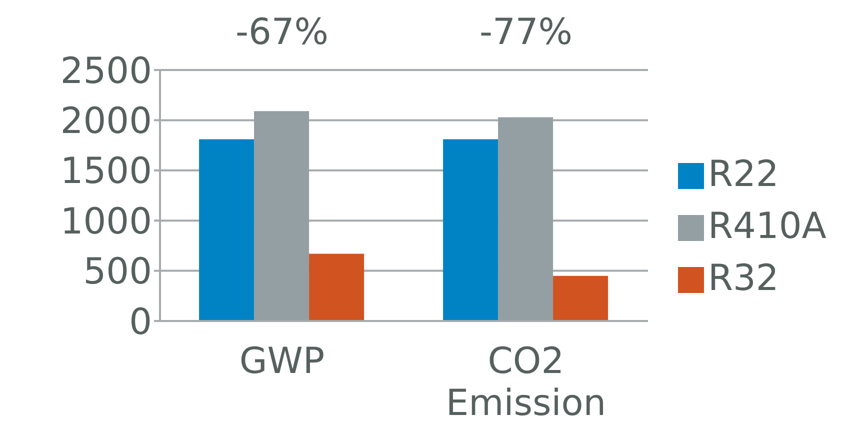 The width and height of the screenshot is (868, 445). I want to click on y-tick-label: 2500, so click(106, 71).